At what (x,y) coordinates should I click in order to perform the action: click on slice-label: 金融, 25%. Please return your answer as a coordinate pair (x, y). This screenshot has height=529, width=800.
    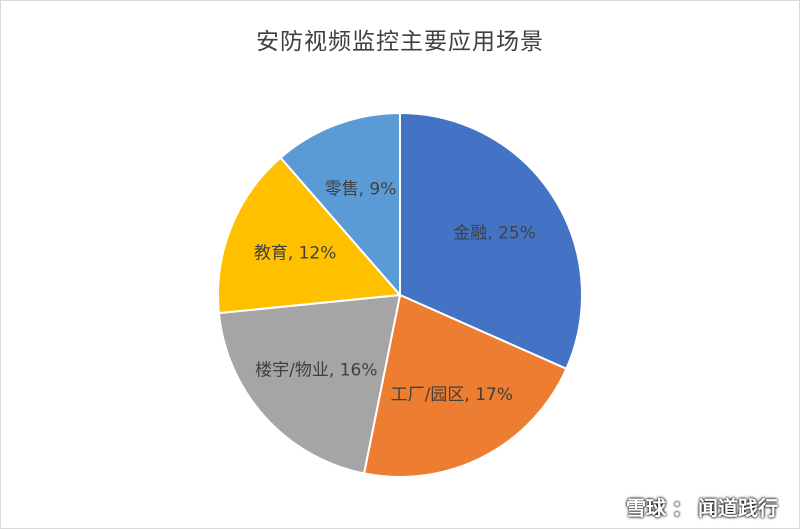
    Looking at the image, I should click on (494, 233).